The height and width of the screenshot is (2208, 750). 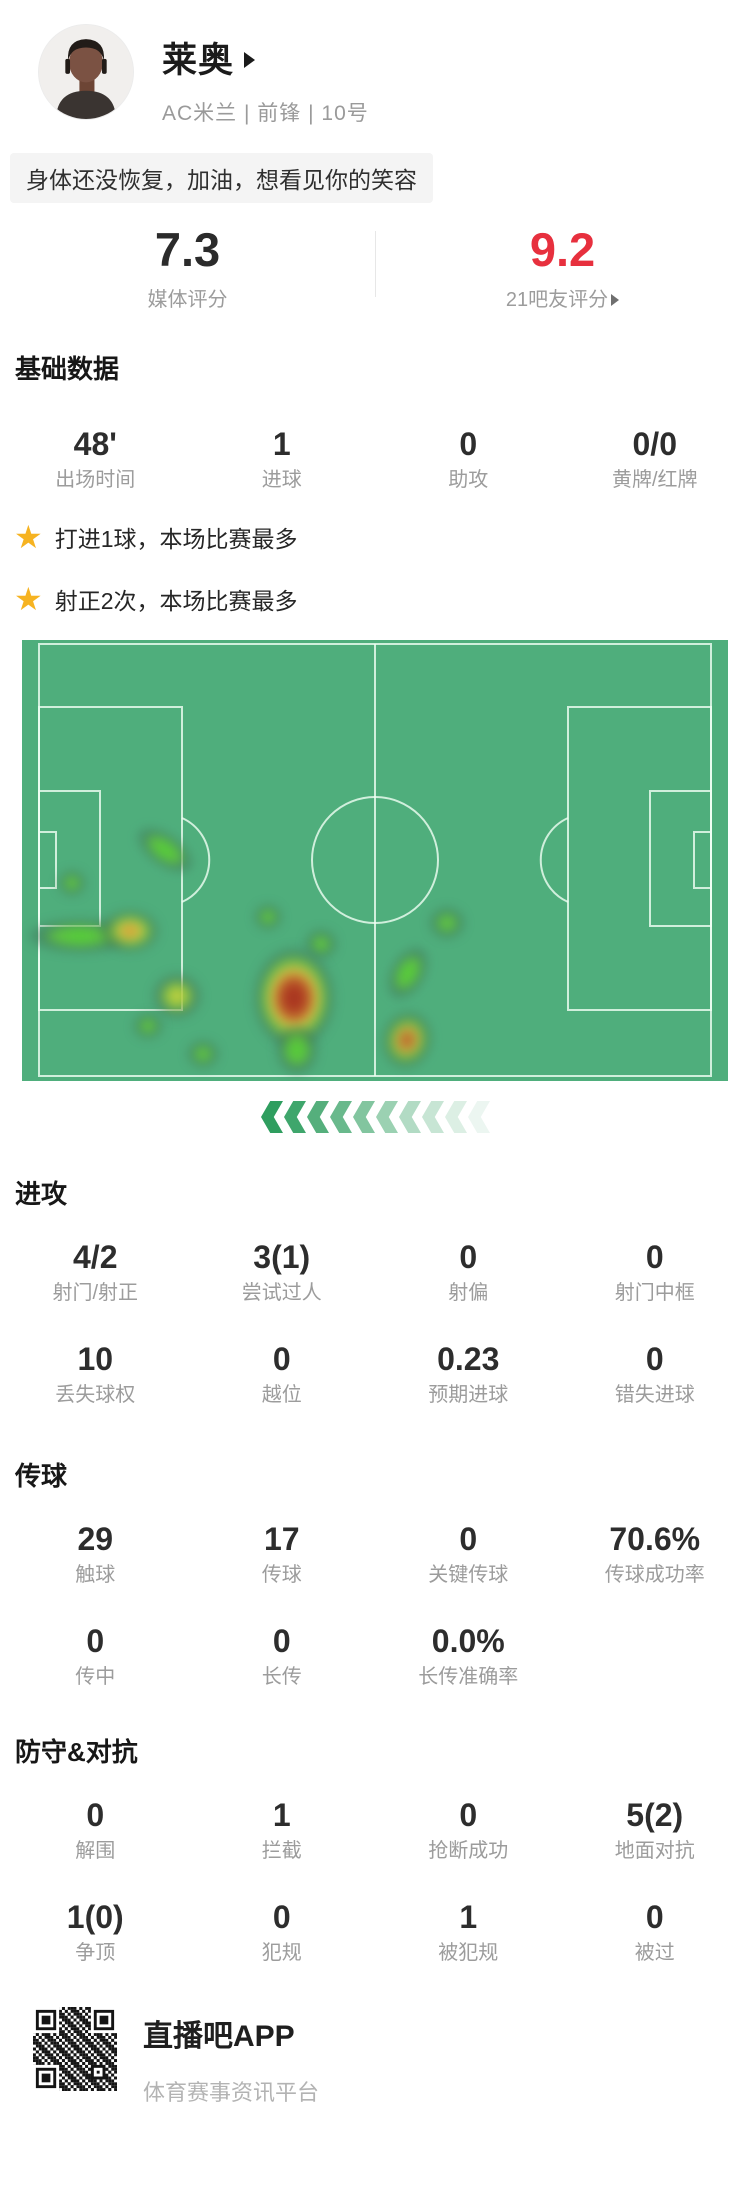 What do you see at coordinates (176, 601) in the screenshot?
I see `highlight-text: 射正2次，本场比赛最多` at bounding box center [176, 601].